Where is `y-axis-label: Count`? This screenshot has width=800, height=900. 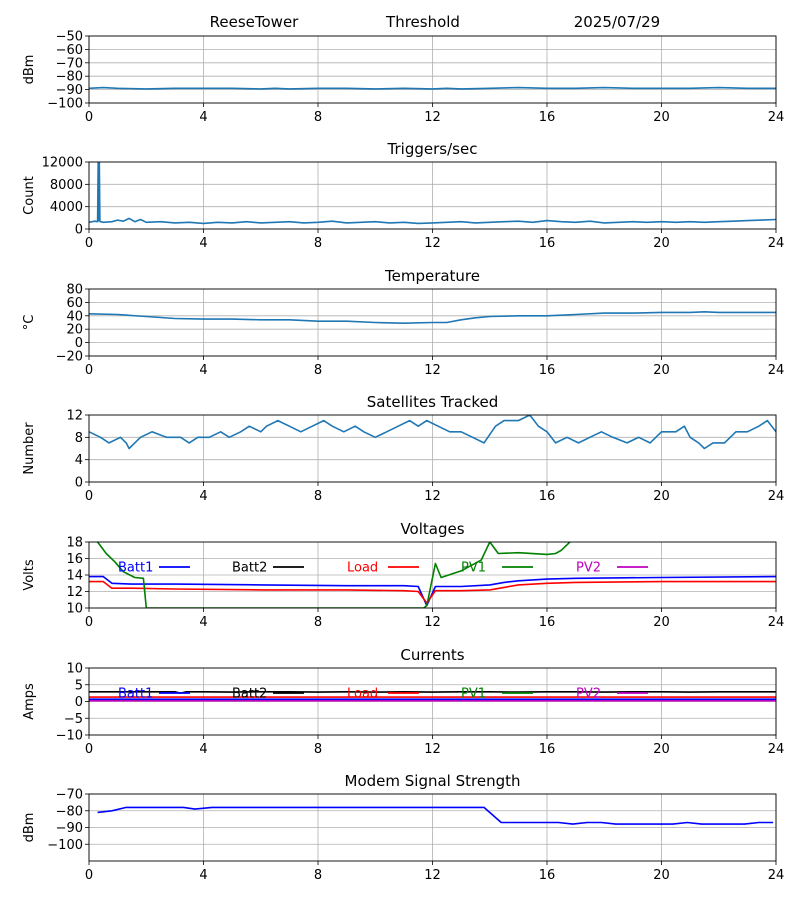 y-axis-label: Count is located at coordinates (29, 195).